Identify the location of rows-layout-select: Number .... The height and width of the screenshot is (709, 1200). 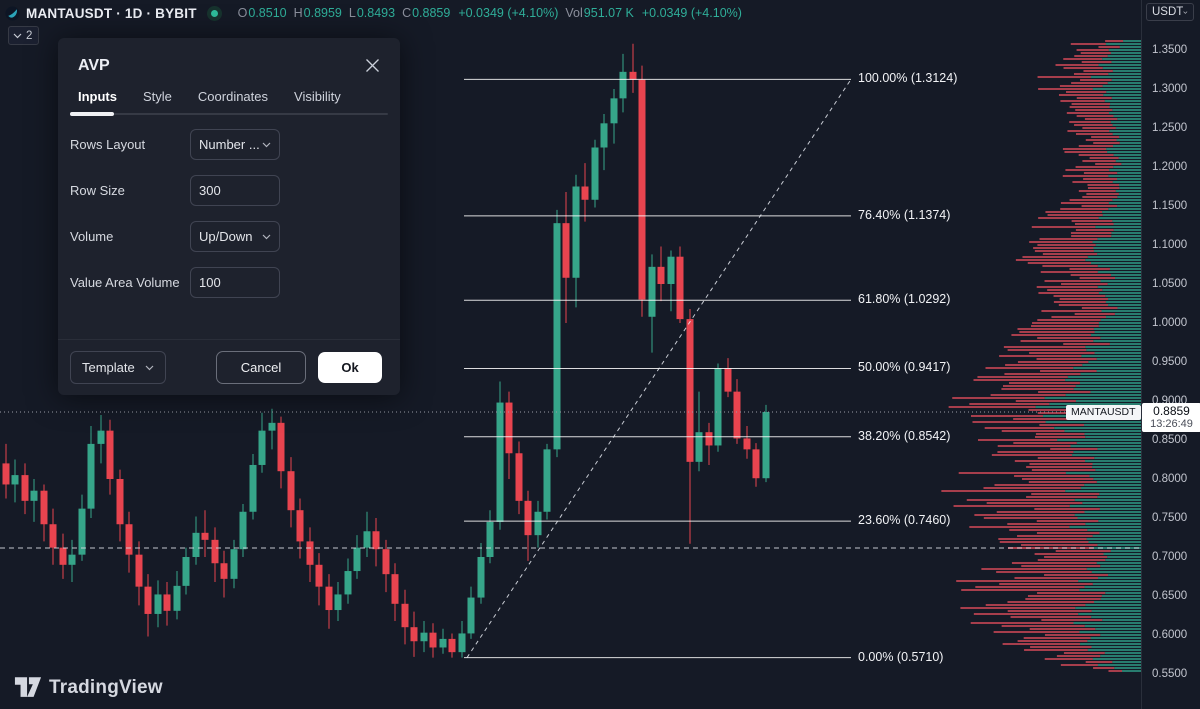
(235, 144).